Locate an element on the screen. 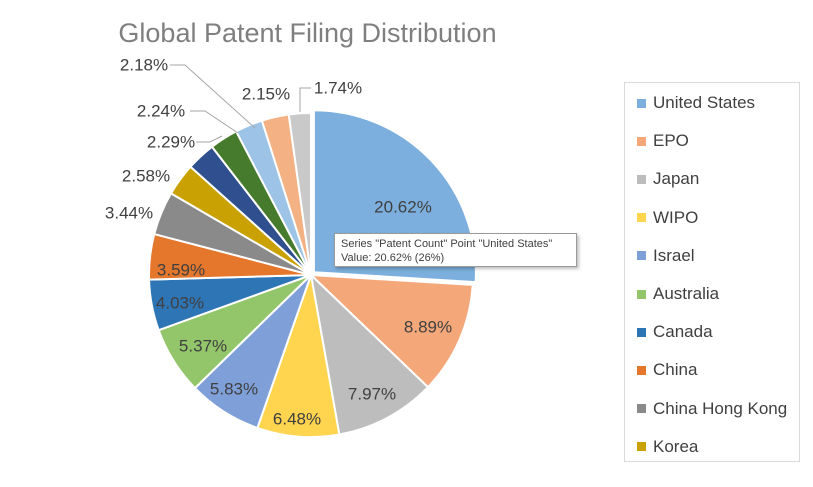 This screenshot has height=487, width=813. legend-label: United States is located at coordinates (704, 102).